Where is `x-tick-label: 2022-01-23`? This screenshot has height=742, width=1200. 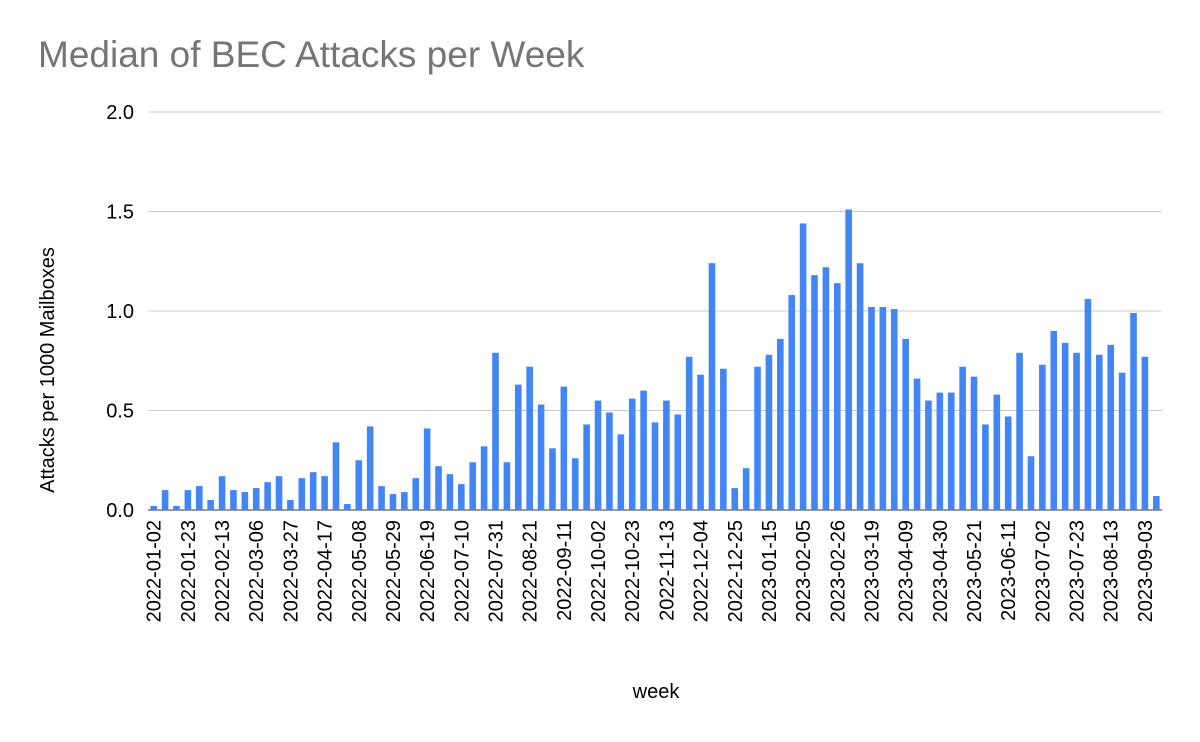
x-tick-label: 2022-01-23 is located at coordinates (189, 571).